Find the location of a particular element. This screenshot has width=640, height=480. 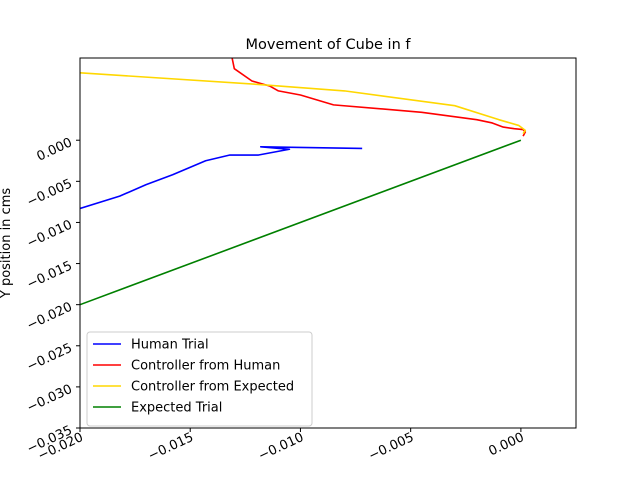

legend-label-2: Controller from Expected is located at coordinates (212, 387).